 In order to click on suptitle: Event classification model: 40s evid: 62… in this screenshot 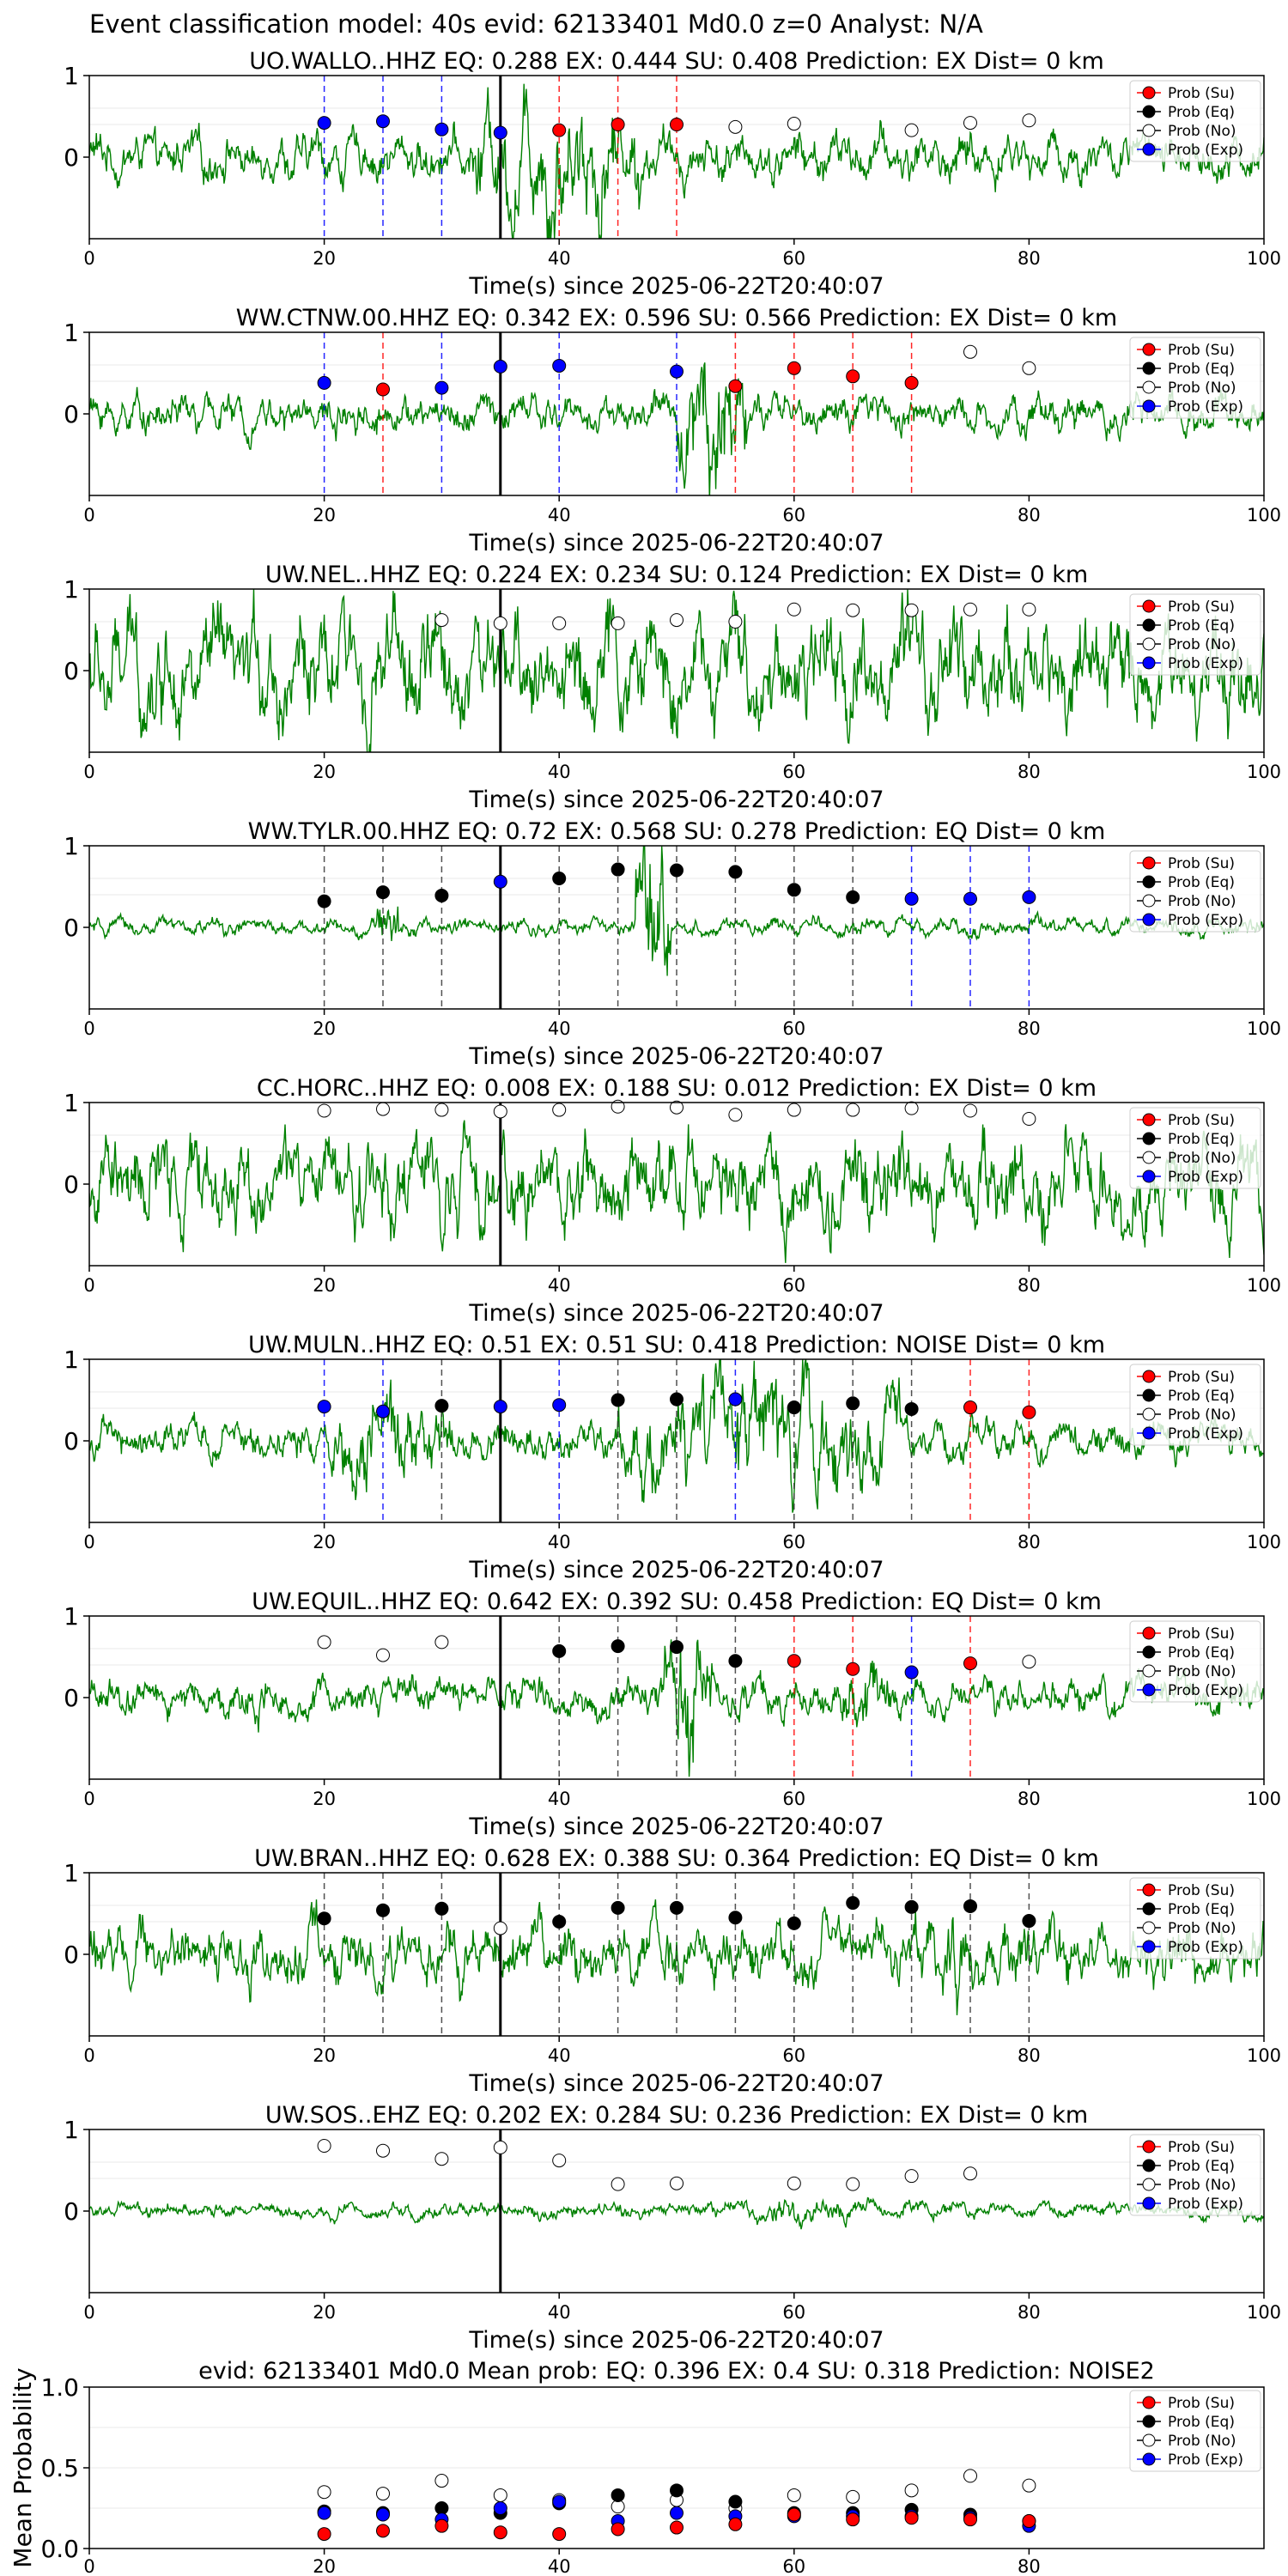, I will do `click(536, 24)`.